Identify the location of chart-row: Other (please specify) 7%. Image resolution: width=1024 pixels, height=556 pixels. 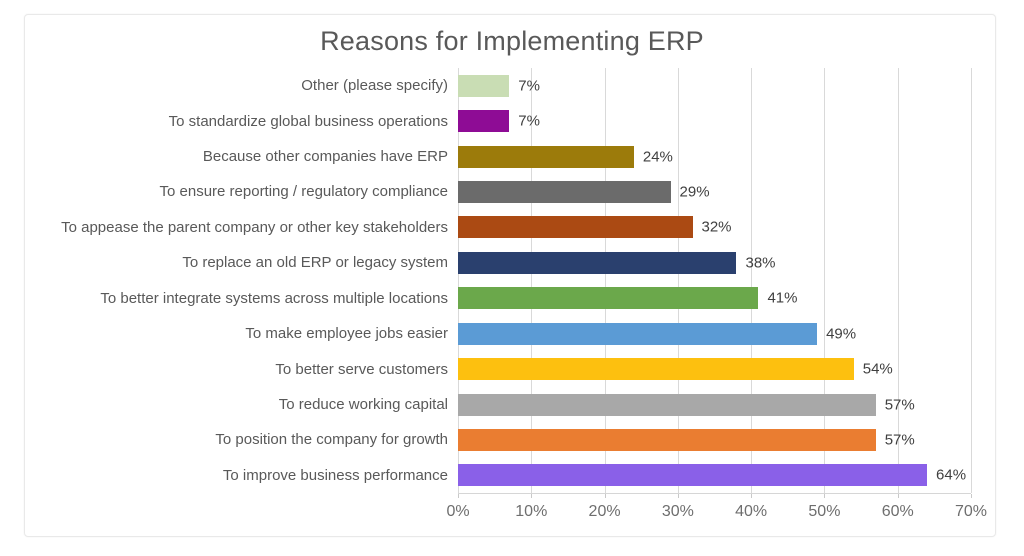
(500, 85).